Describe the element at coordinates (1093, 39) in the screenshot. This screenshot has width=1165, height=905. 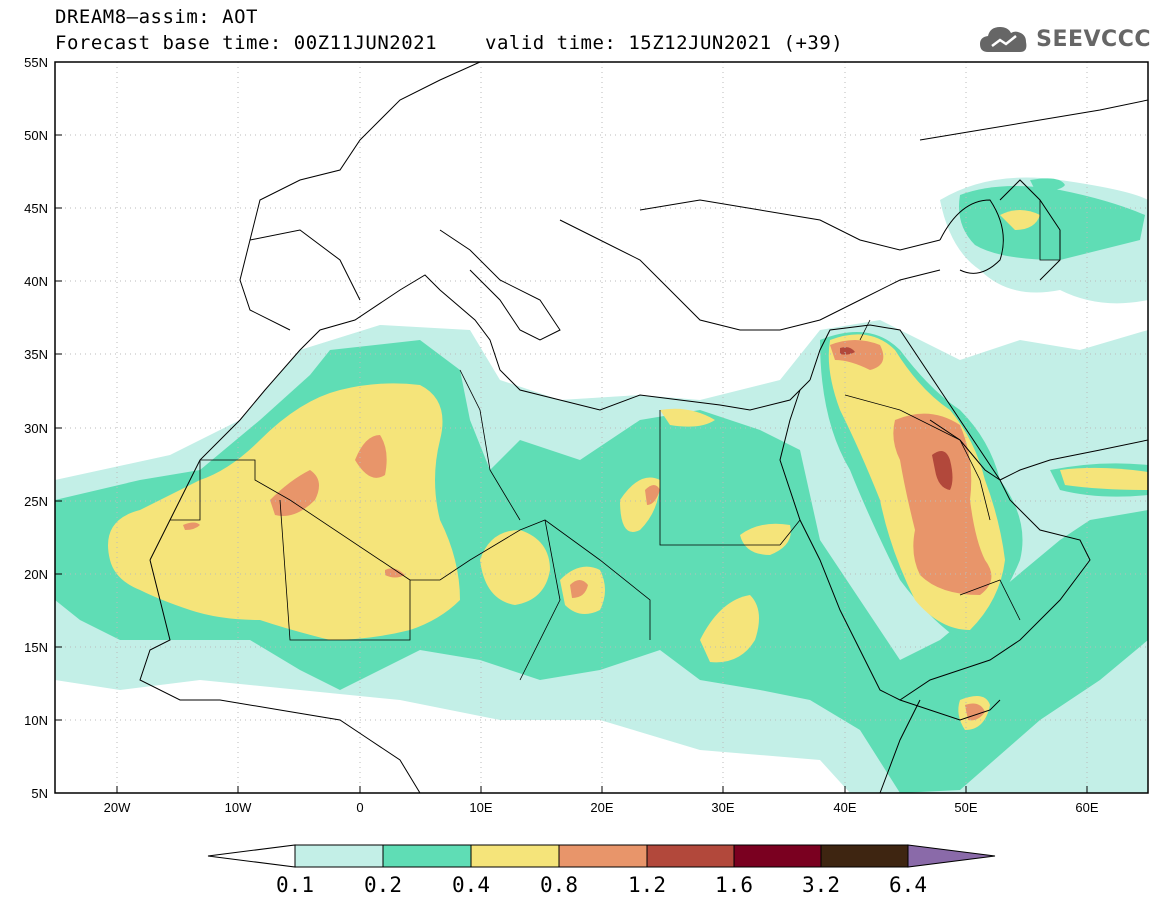
I see `logo-text: SEEVCCC` at that location.